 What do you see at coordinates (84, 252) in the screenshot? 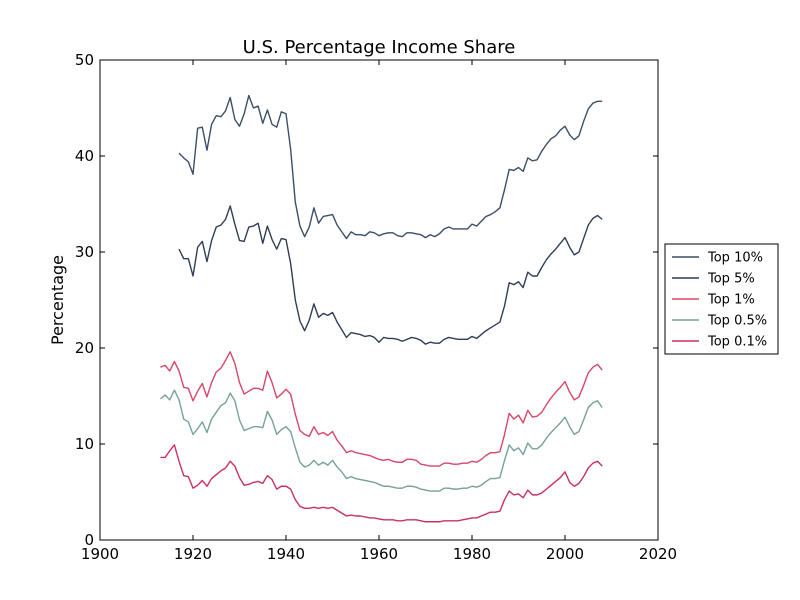
I see `y-tick-label: 30` at bounding box center [84, 252].